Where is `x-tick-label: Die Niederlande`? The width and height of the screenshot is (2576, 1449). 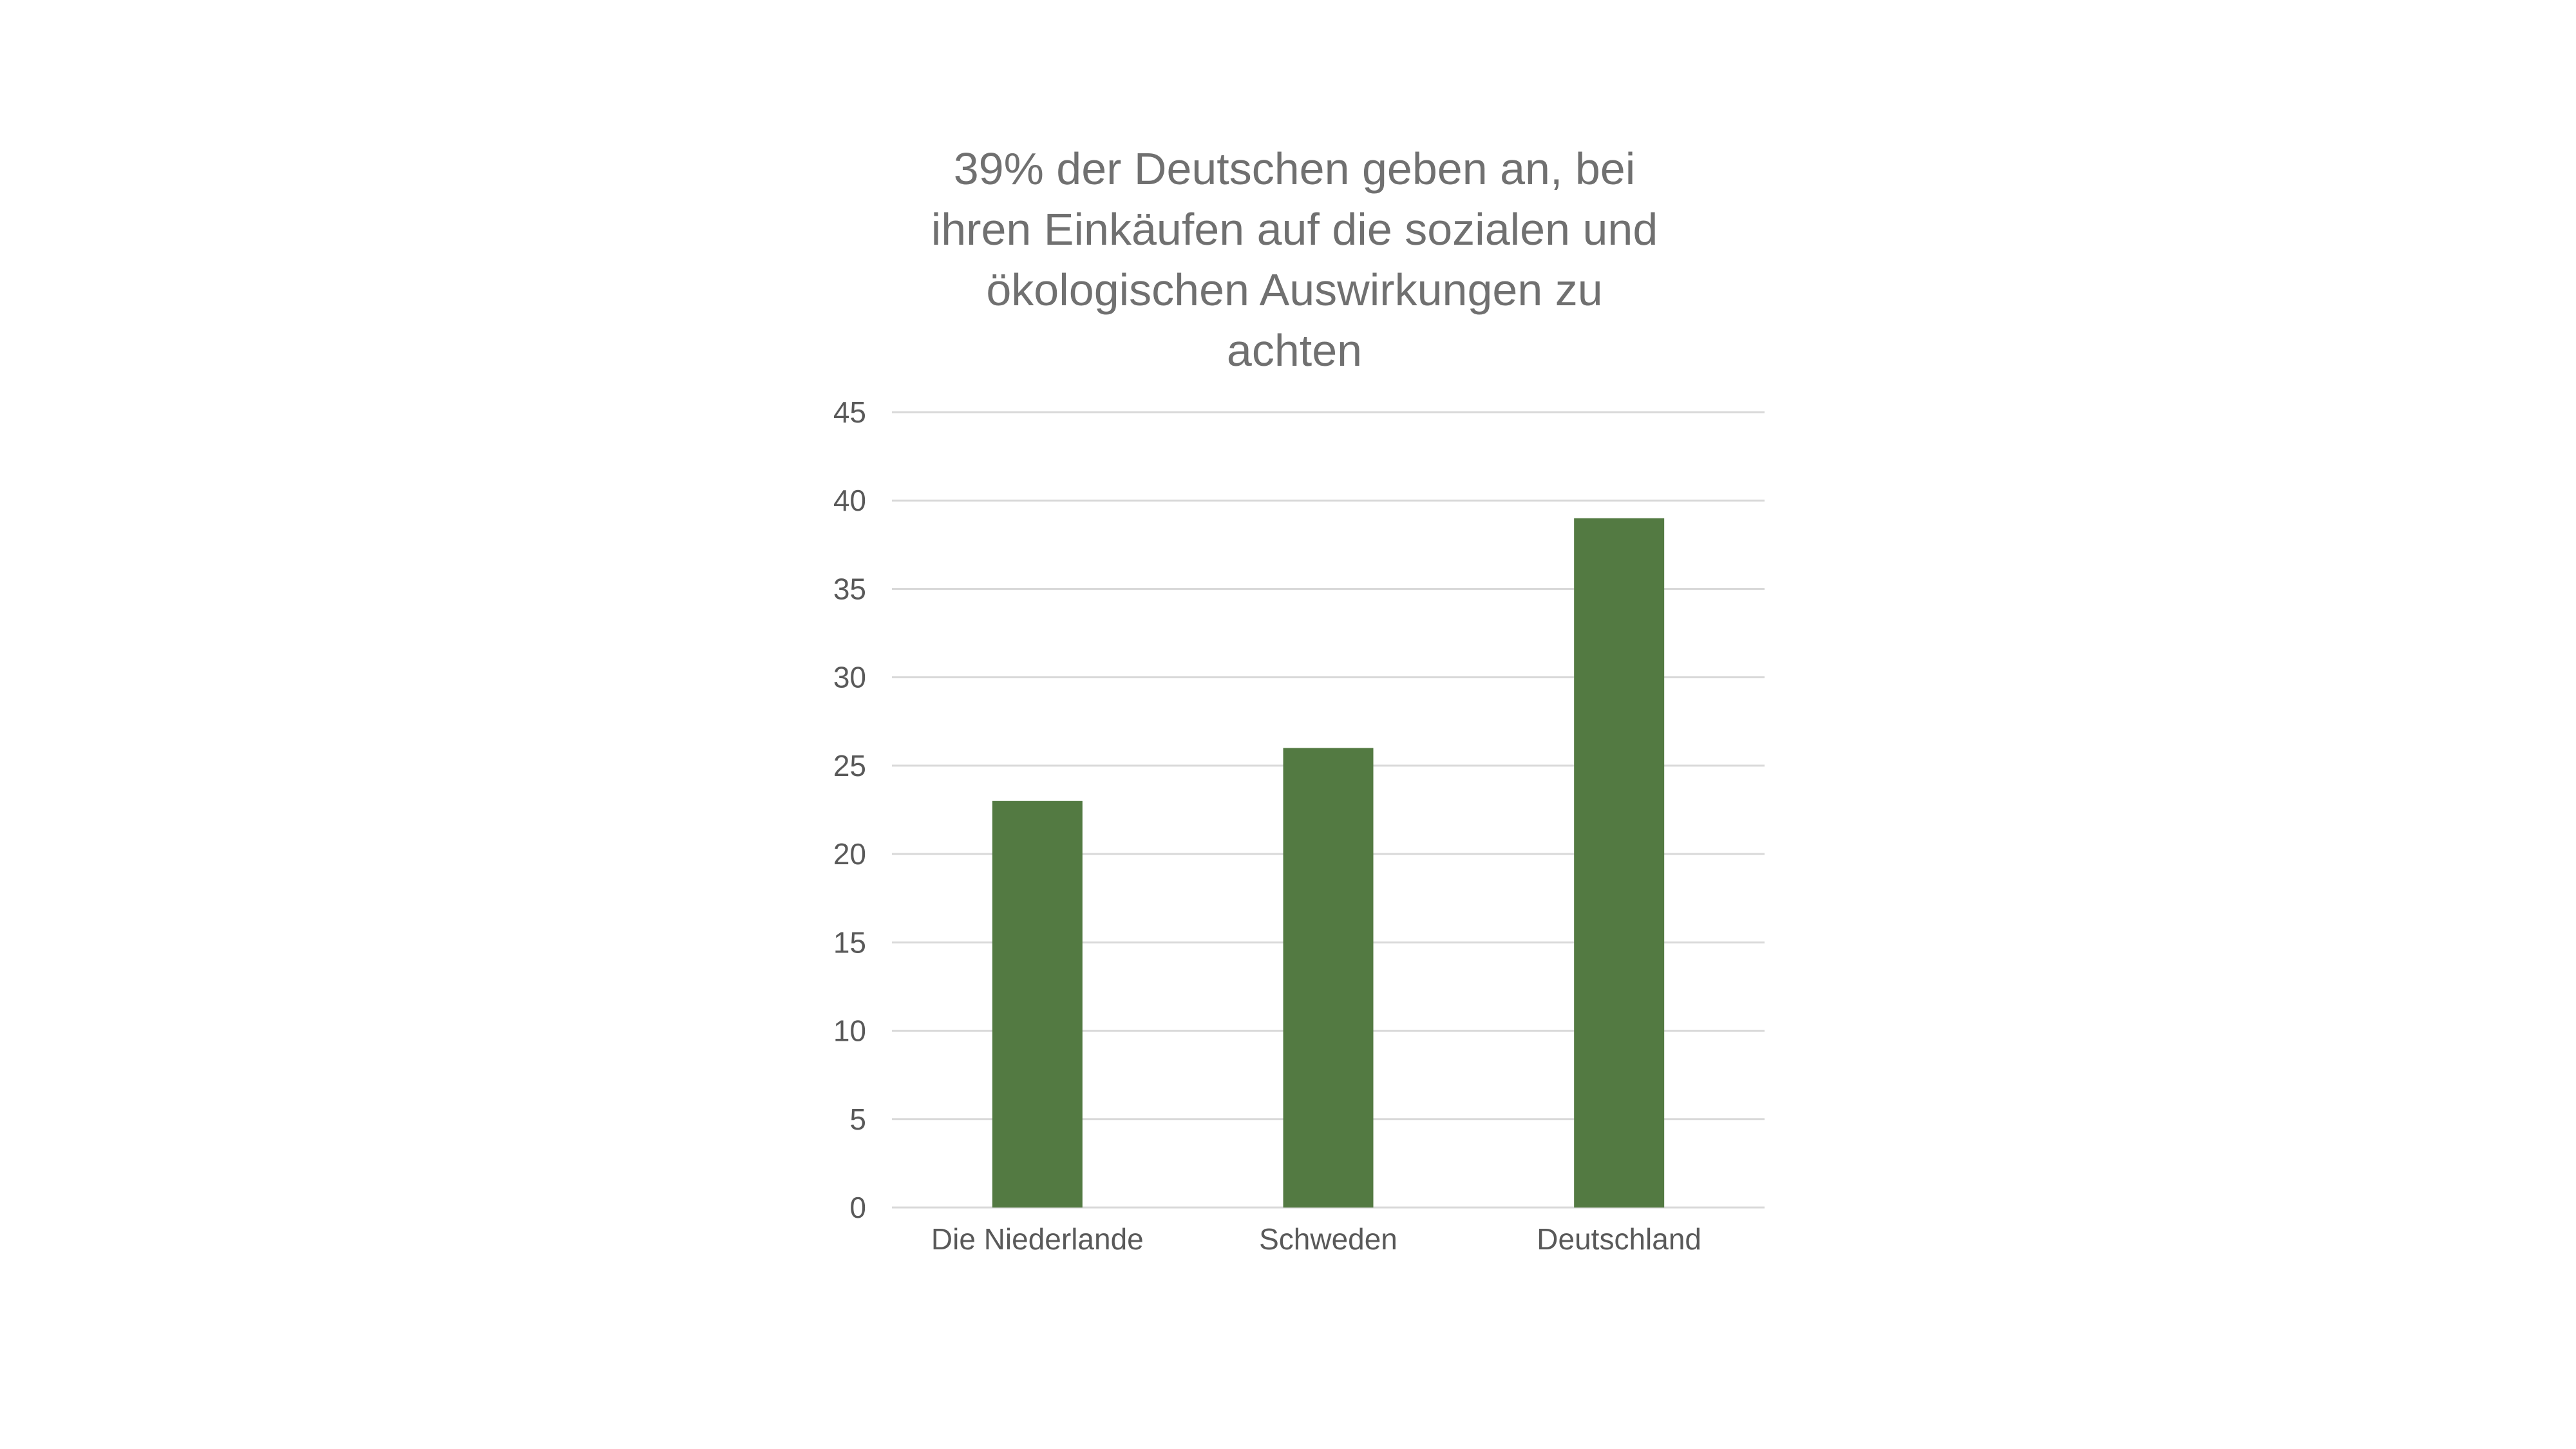
x-tick-label: Die Niederlande is located at coordinates (1037, 1239).